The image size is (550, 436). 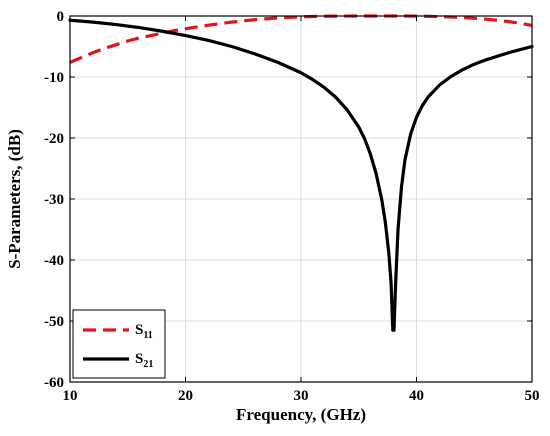 I want to click on y-tick-label: -20, so click(x=54, y=139).